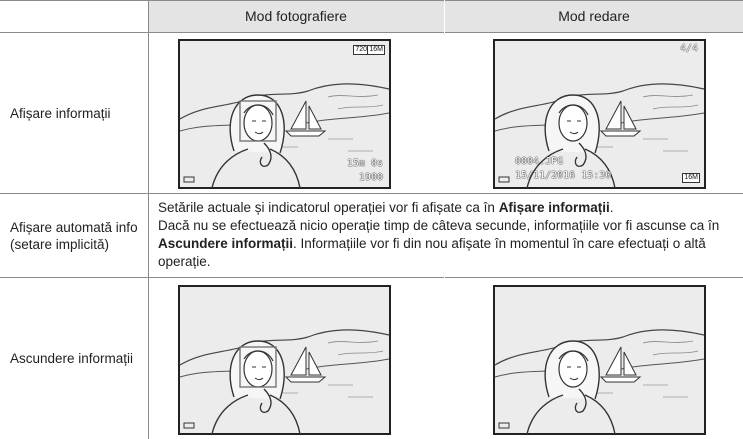 The image size is (743, 439). What do you see at coordinates (594, 16) in the screenshot?
I see `column-header: Mod redare` at bounding box center [594, 16].